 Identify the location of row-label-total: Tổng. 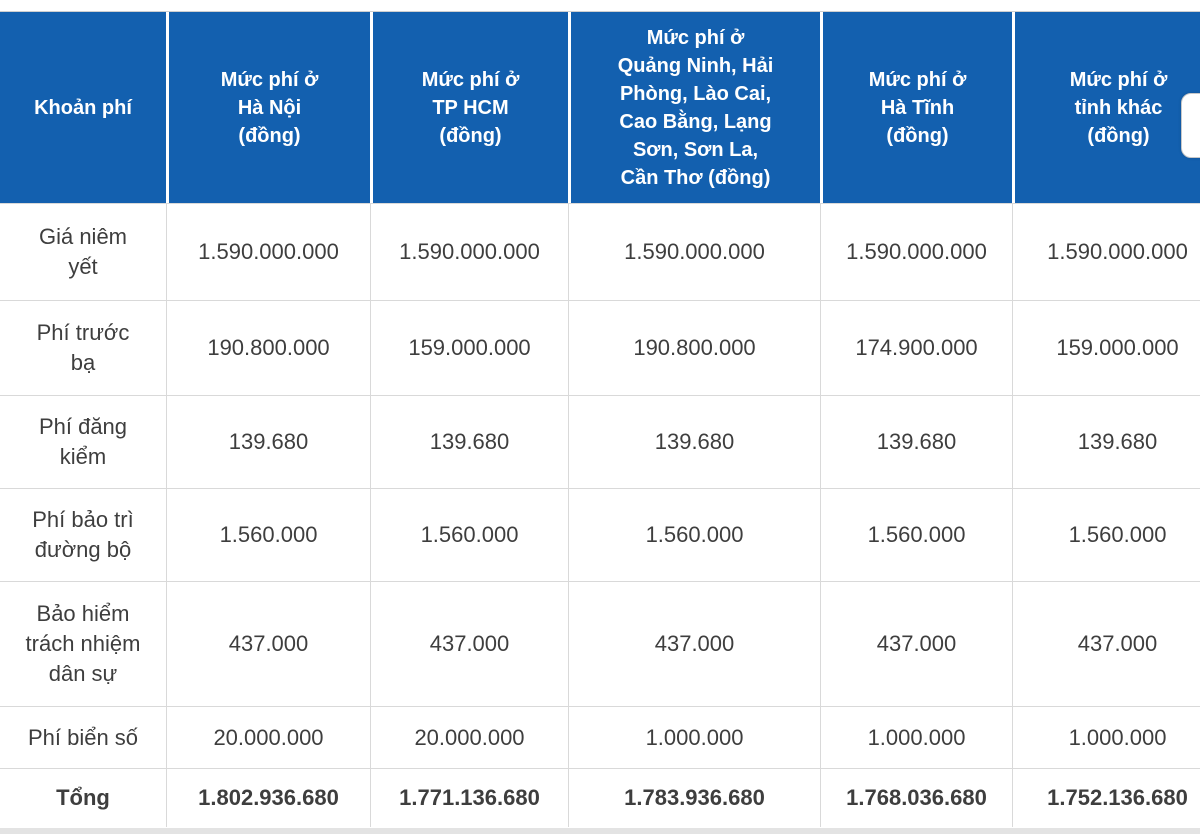
(83, 797).